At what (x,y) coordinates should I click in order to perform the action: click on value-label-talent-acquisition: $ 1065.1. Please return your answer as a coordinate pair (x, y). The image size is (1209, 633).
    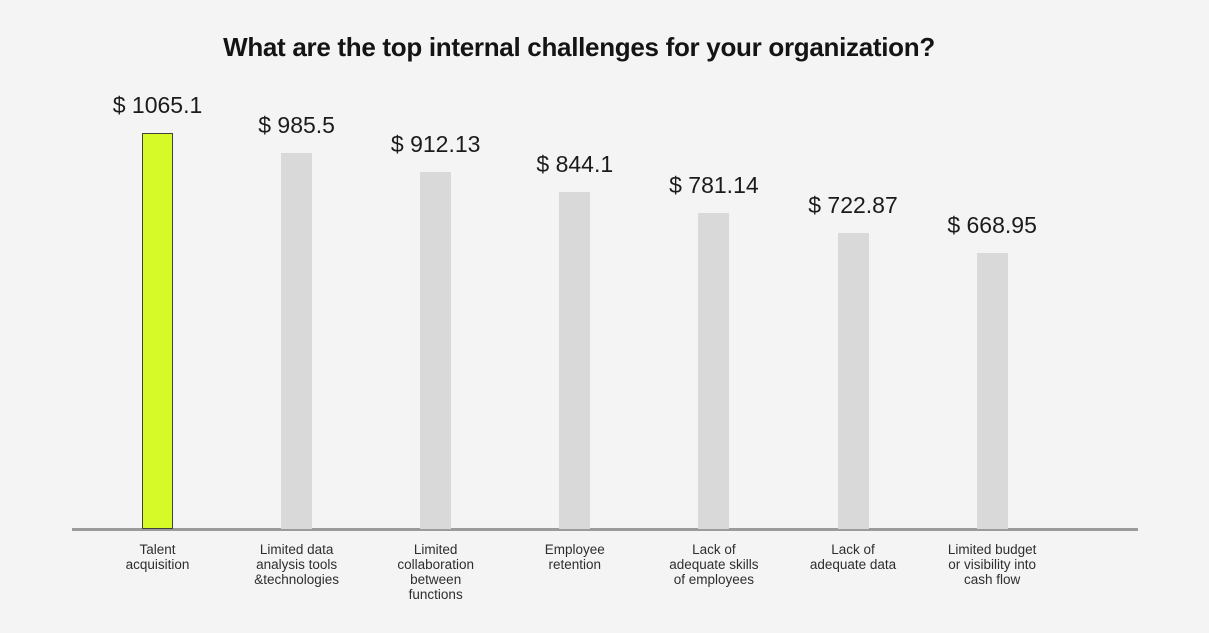
    Looking at the image, I should click on (157, 105).